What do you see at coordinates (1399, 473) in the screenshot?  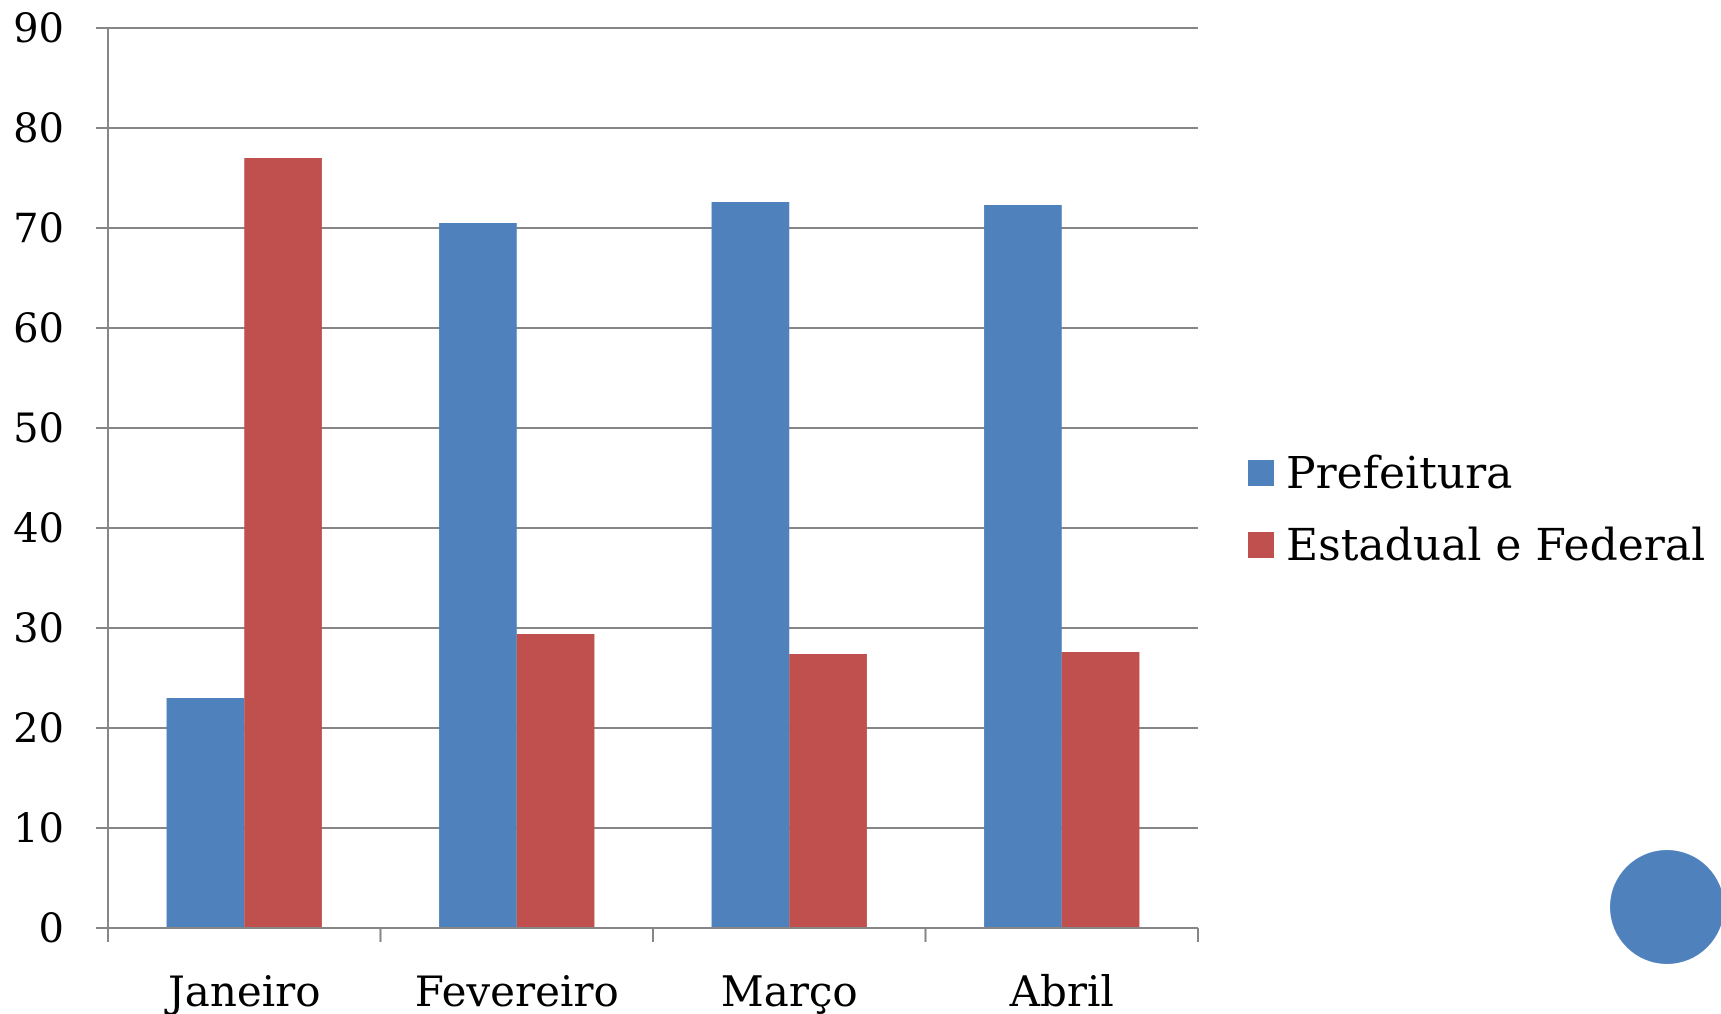 I see `legend-label: Prefeitura` at bounding box center [1399, 473].